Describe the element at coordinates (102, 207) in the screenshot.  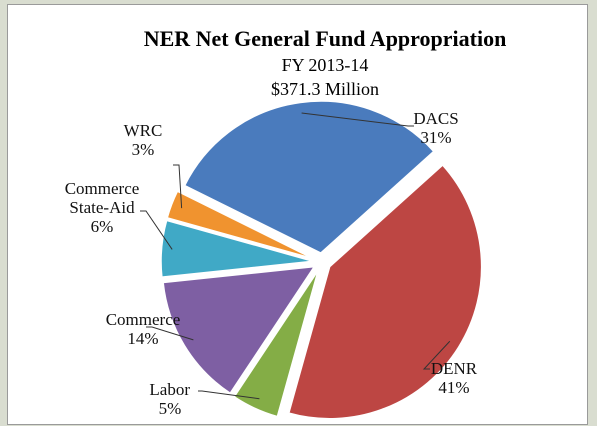
I see `slice-name-label: State-Aid` at that location.